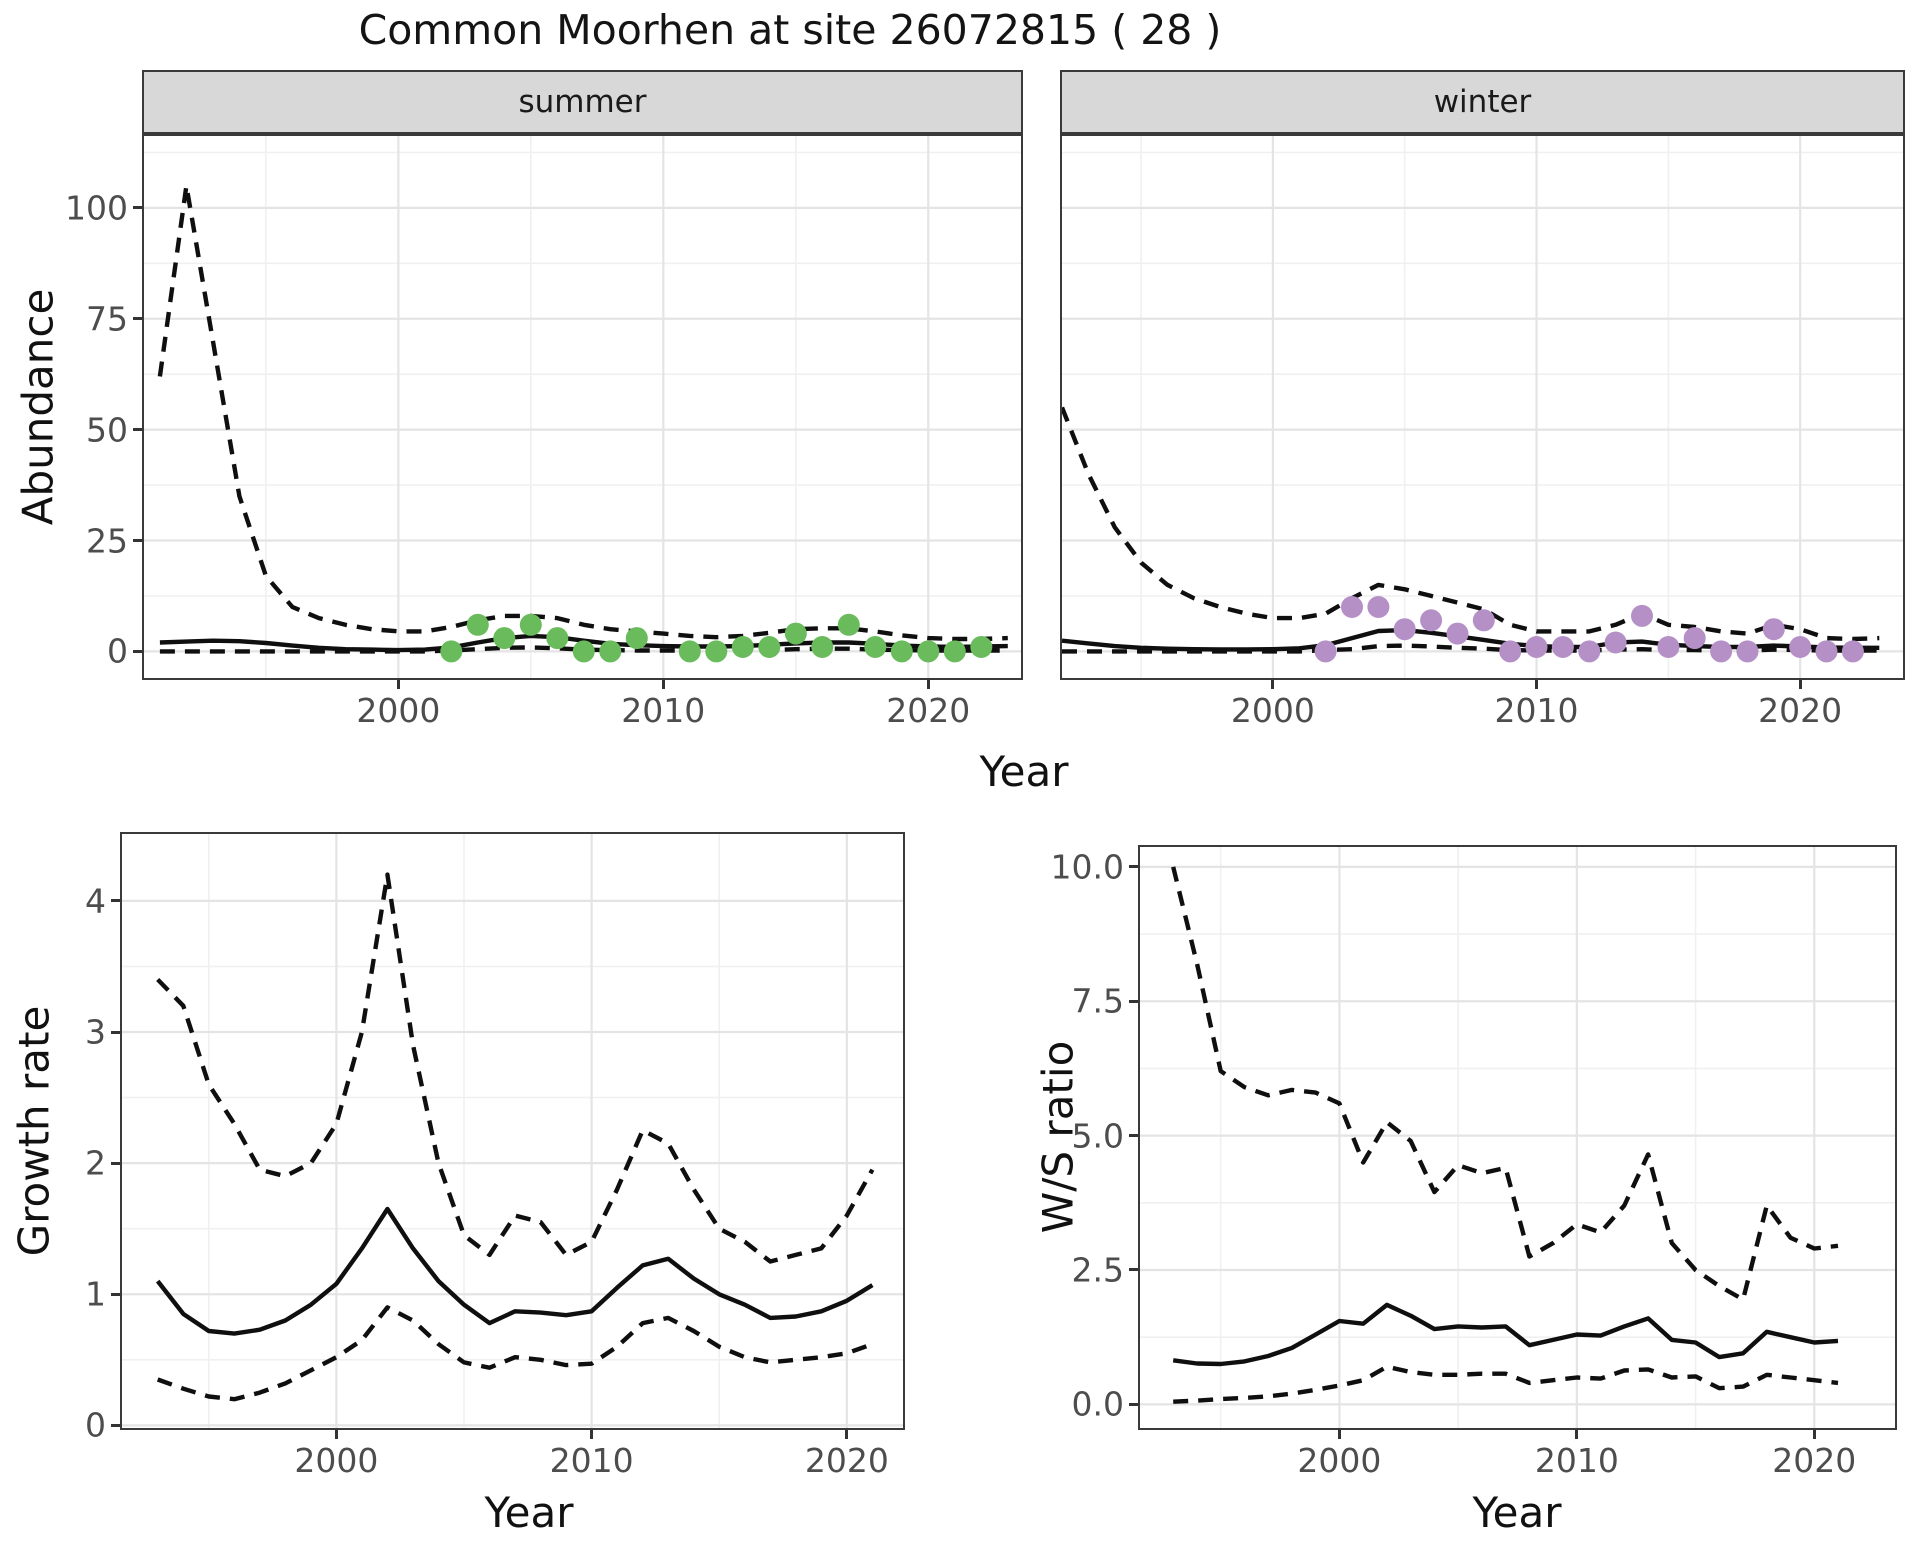  Describe the element at coordinates (1058, 1137) in the screenshot. I see `y-axis-title-ws-ratio: W/S ratio` at that location.